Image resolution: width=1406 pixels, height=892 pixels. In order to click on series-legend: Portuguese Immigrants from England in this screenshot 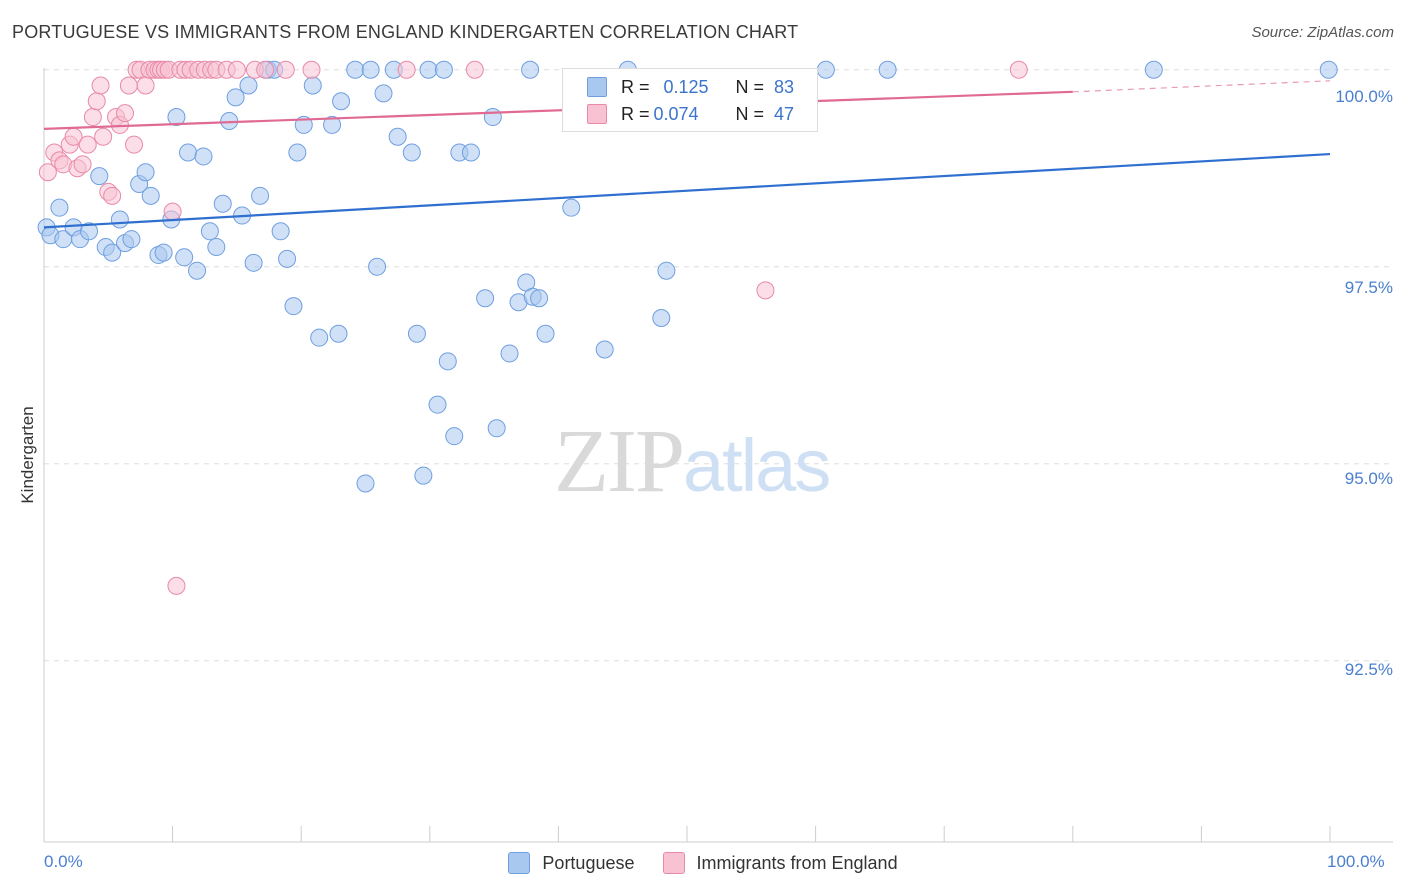, I will do `click(703, 863)`.